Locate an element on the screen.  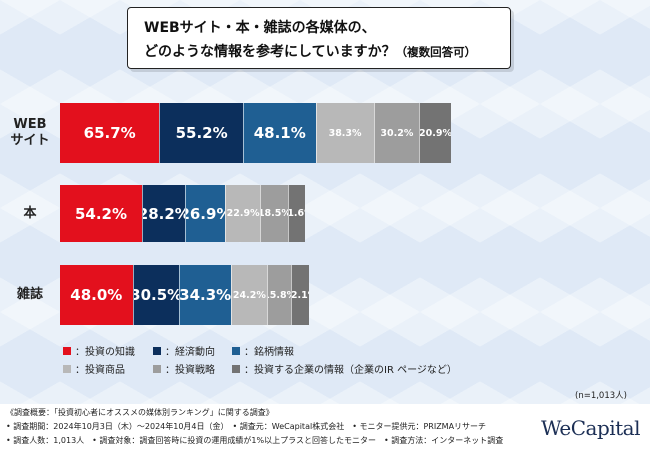
title-line-2: どのような情報を参考にしていますか？（複数回答可） is located at coordinates (310, 51).